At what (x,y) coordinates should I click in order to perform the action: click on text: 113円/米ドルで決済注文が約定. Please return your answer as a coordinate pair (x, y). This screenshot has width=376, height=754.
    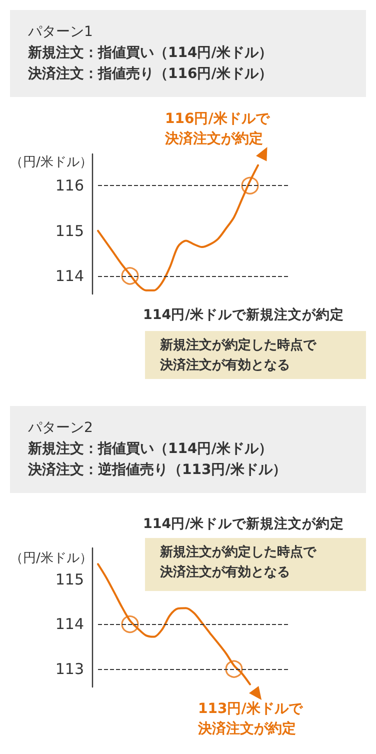
    Looking at the image, I should click on (250, 719).